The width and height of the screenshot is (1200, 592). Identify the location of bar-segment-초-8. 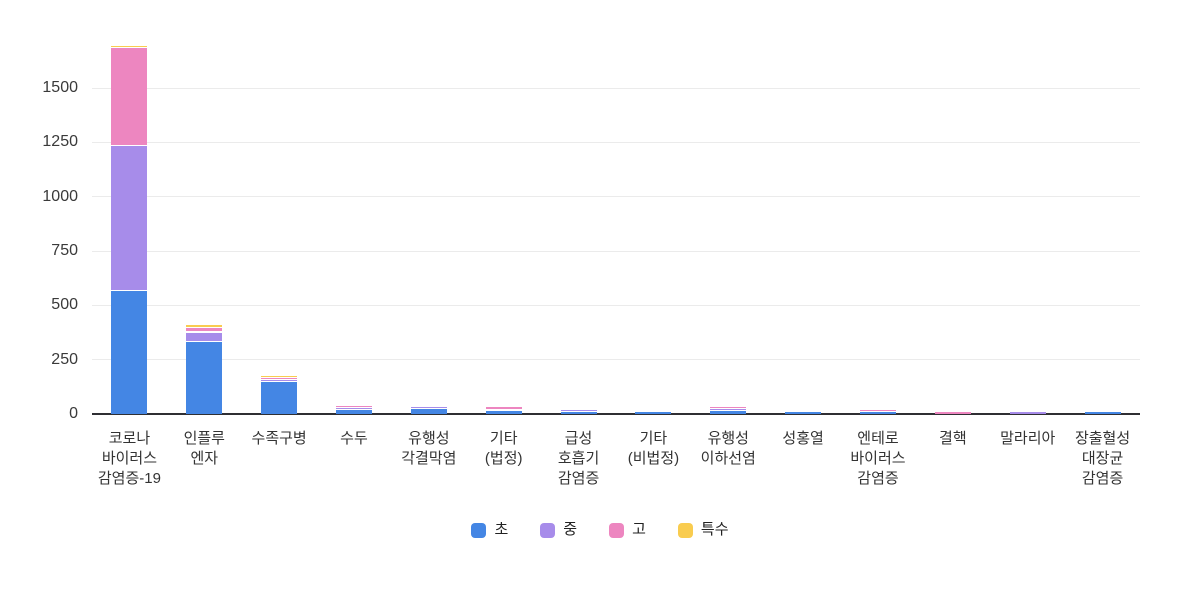
(728, 412).